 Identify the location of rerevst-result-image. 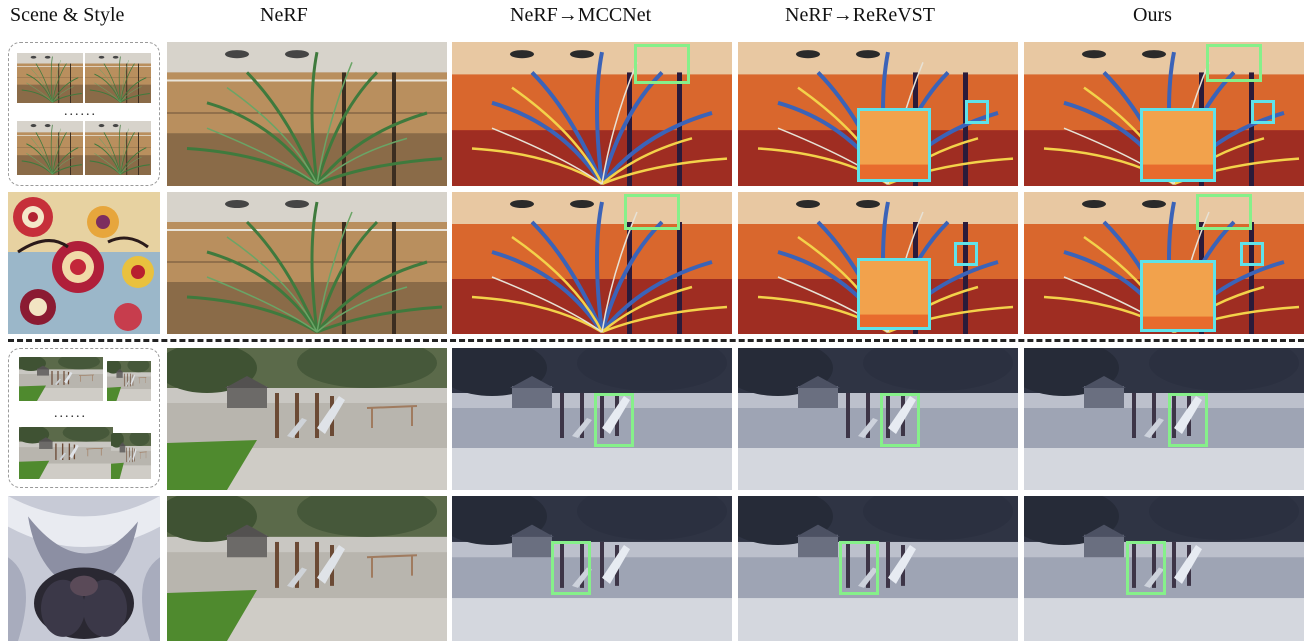
(878, 419).